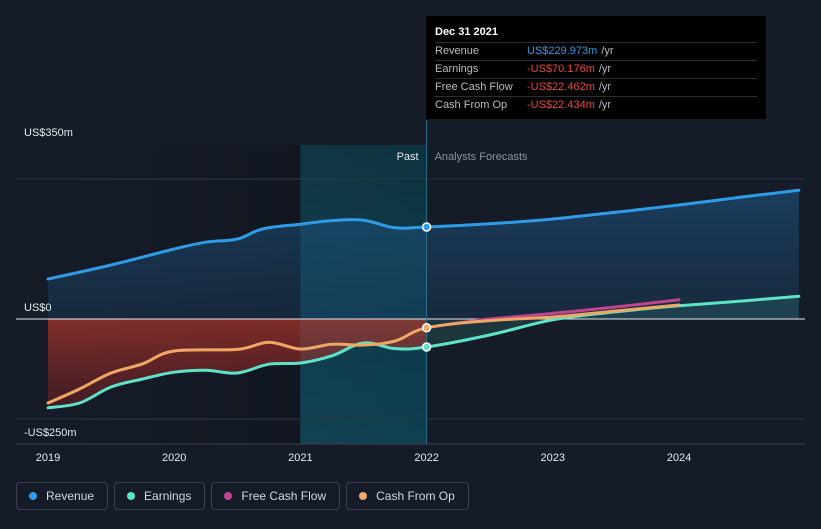 The width and height of the screenshot is (821, 529). What do you see at coordinates (474, 87) in the screenshot?
I see `tooltip-label: Free Cash Flow` at bounding box center [474, 87].